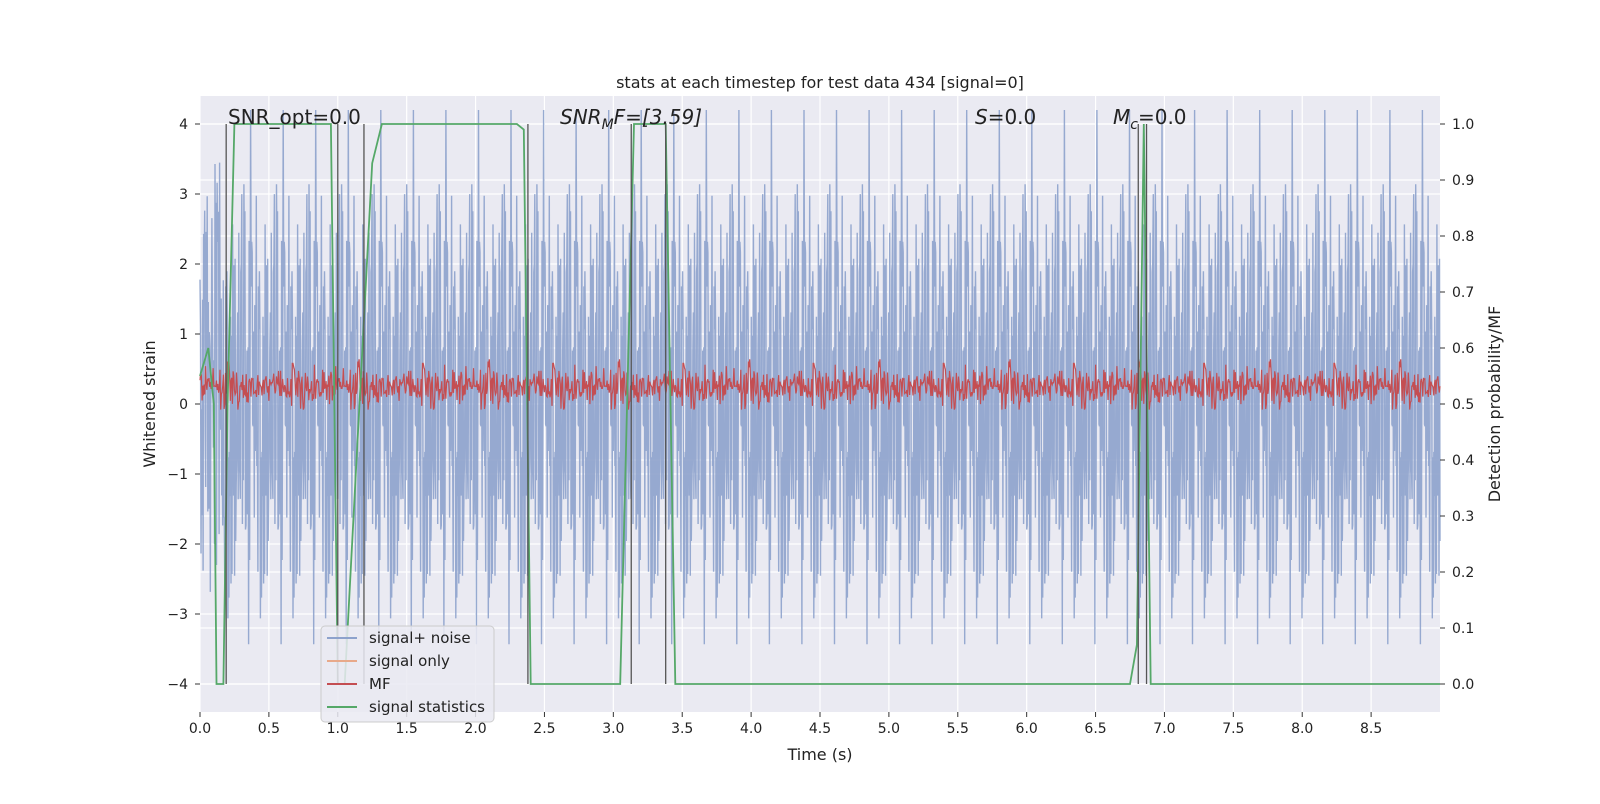 This screenshot has width=1600, height=804. I want to click on y-tick-label-left: 1, so click(183, 335).